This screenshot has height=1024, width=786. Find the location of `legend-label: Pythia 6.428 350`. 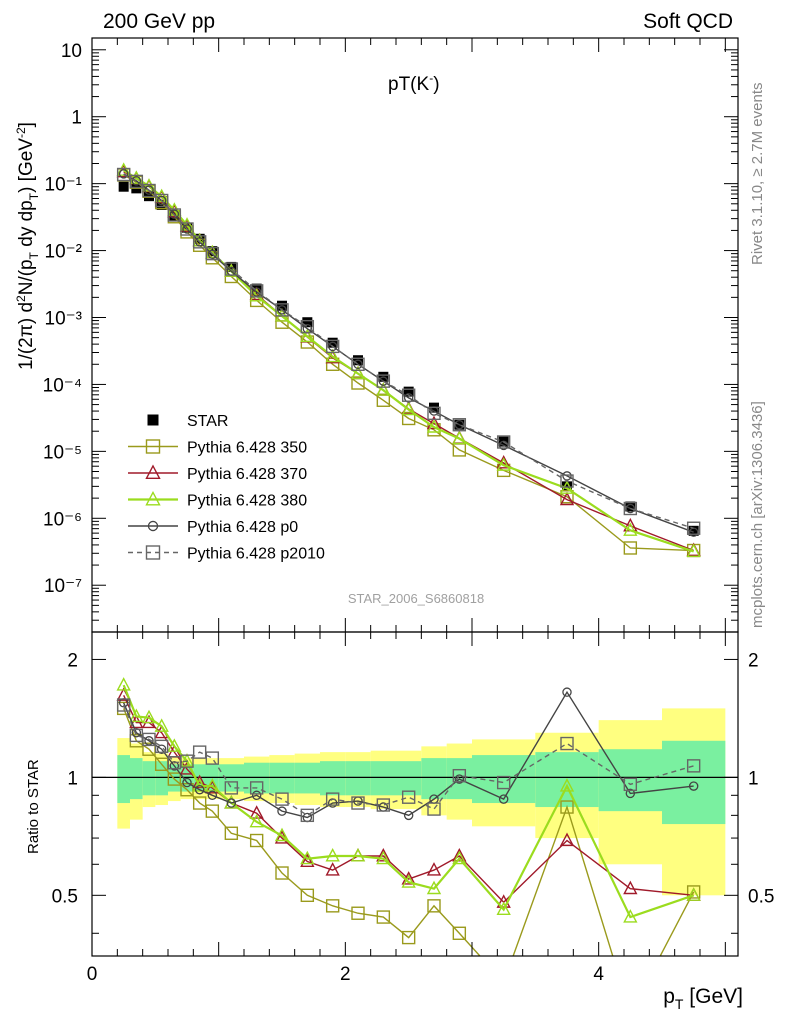

legend-label: Pythia 6.428 350 is located at coordinates (247, 448).